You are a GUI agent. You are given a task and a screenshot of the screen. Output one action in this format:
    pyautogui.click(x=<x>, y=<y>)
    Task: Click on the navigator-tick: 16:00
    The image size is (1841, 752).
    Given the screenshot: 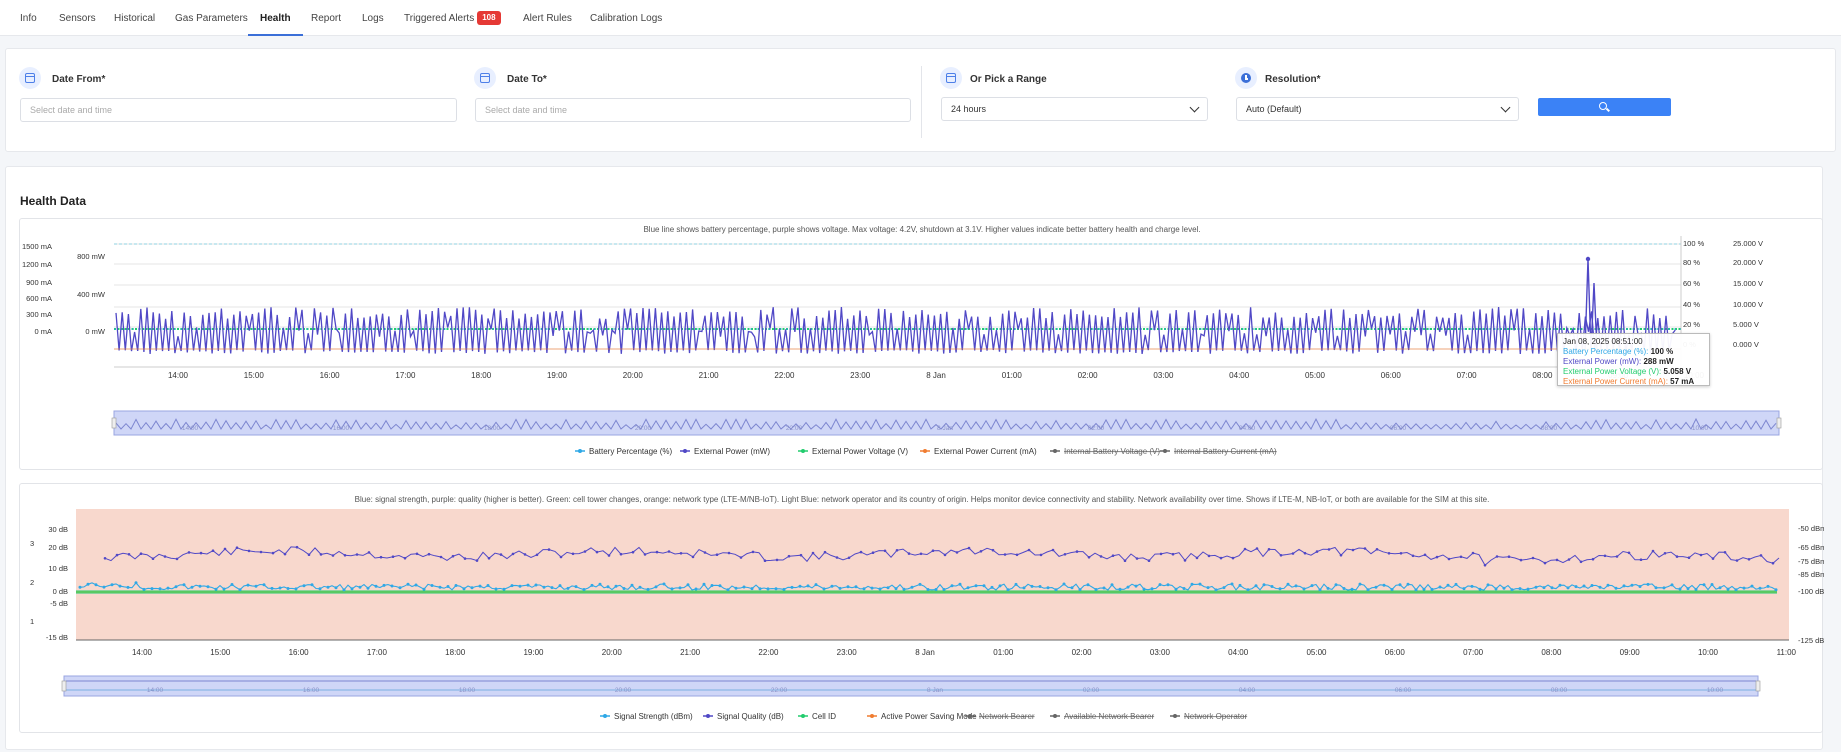 What is the action you would take?
    pyautogui.click(x=341, y=428)
    